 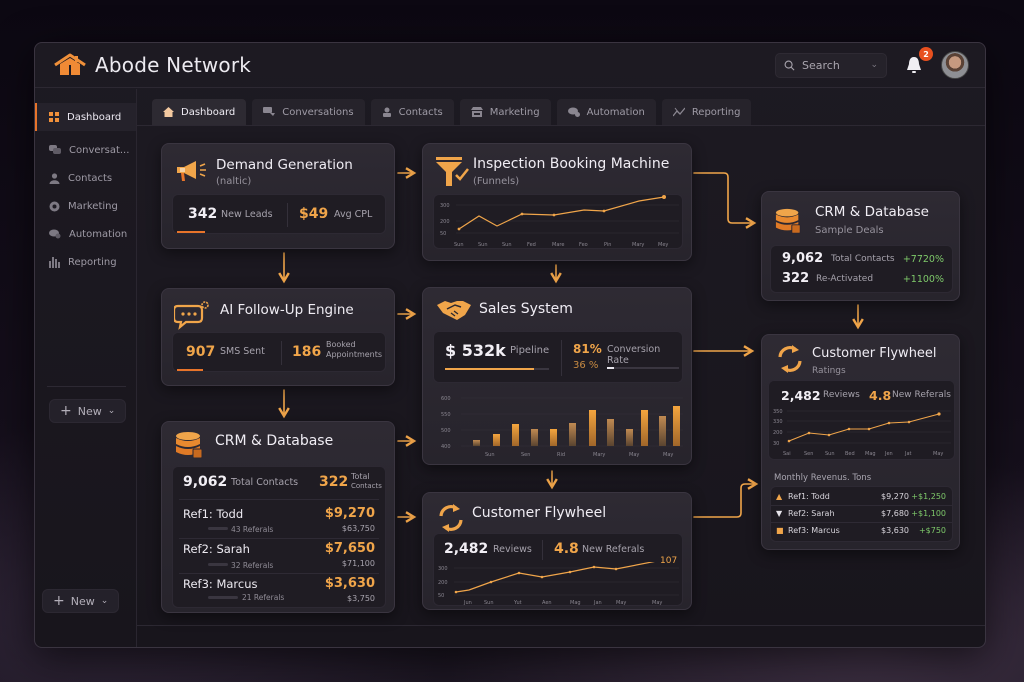 What do you see at coordinates (353, 214) in the screenshot?
I see `avg-cpl-label: Avg CPL` at bounding box center [353, 214].